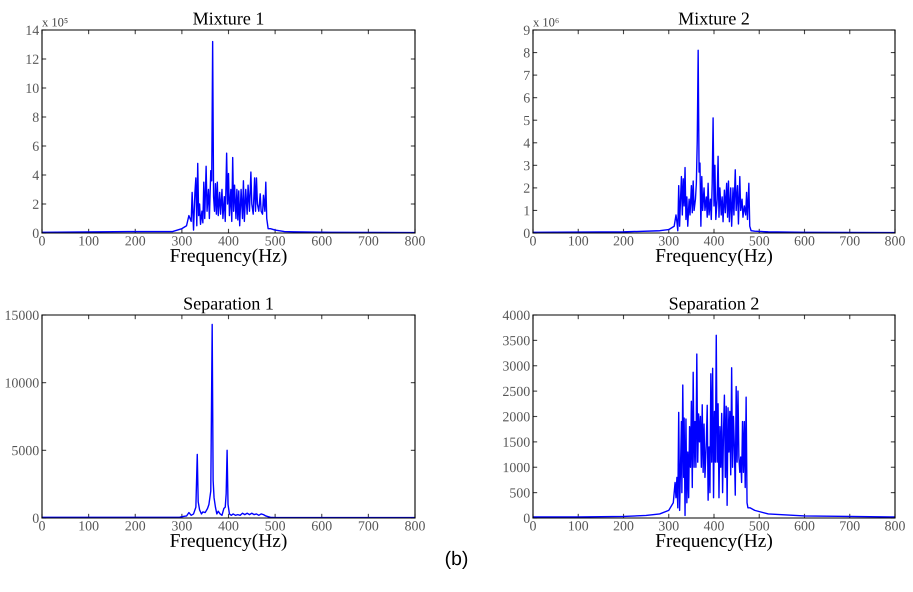 This screenshot has width=913, height=592. What do you see at coordinates (713, 18) in the screenshot?
I see `chart-title: Mixture 2` at bounding box center [713, 18].